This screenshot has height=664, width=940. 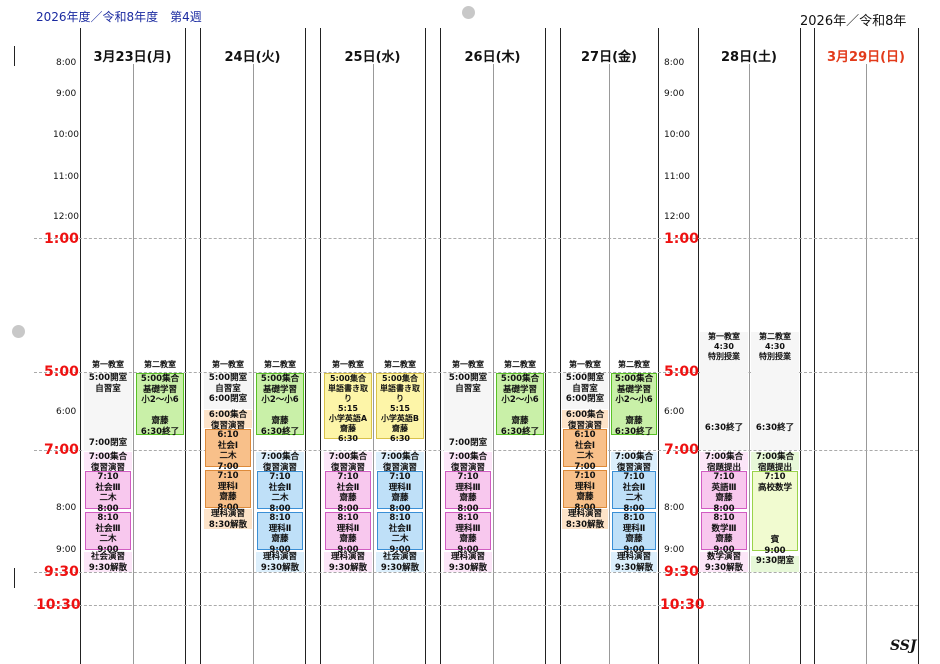 I want to click on day-header-sun: 3月29日(日), so click(x=866, y=57).